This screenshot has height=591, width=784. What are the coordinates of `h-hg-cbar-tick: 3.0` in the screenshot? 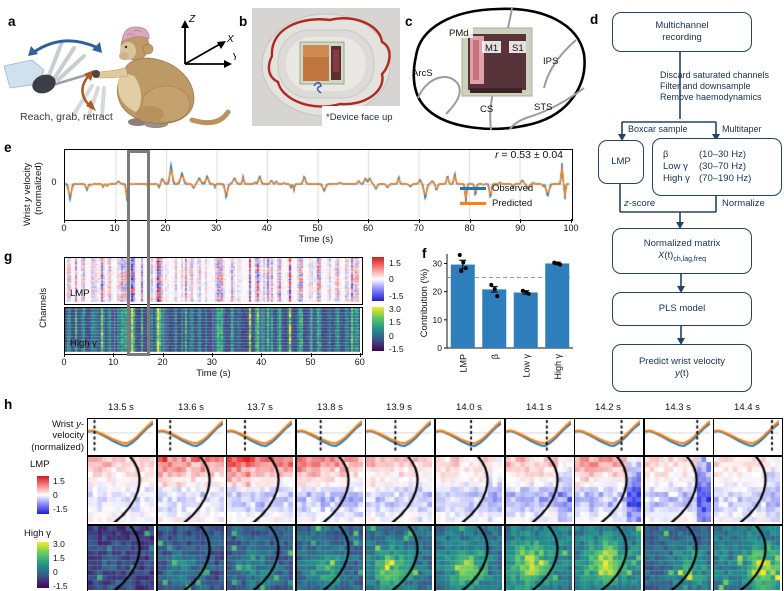 It's located at (59, 544).